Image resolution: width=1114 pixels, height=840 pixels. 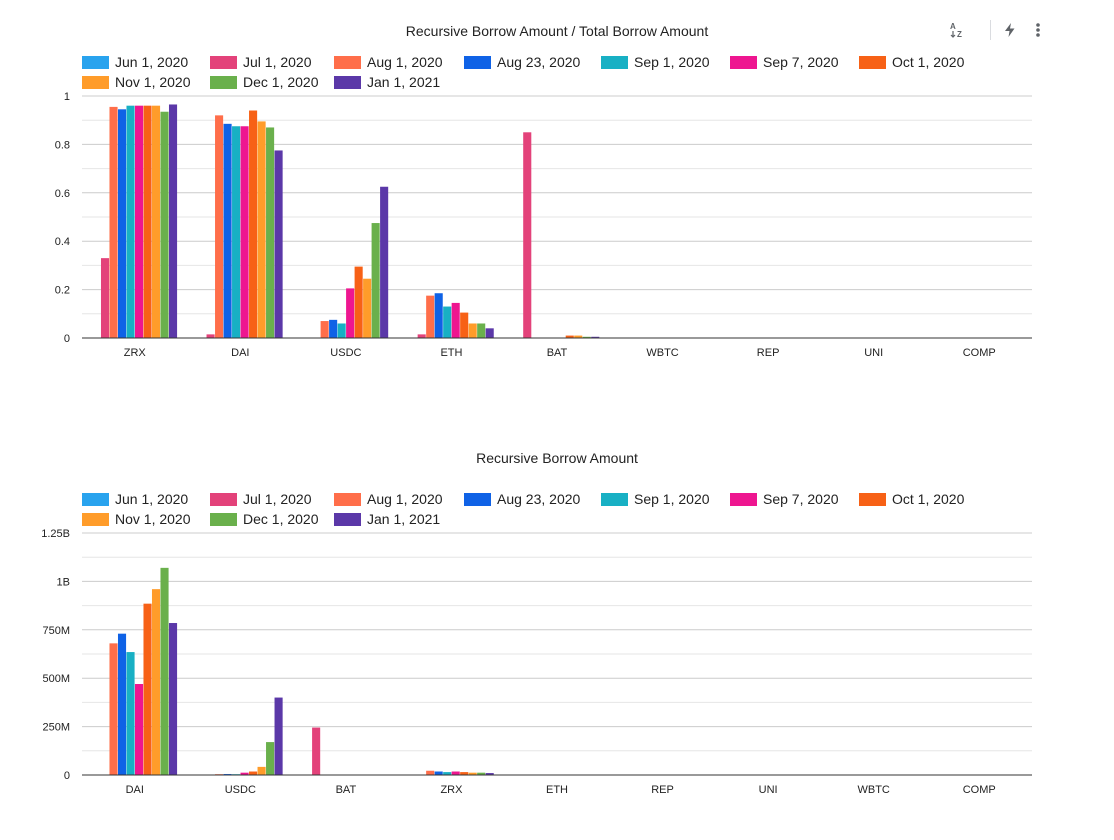 What do you see at coordinates (55, 534) in the screenshot?
I see `y-tick-label: 1.25B` at bounding box center [55, 534].